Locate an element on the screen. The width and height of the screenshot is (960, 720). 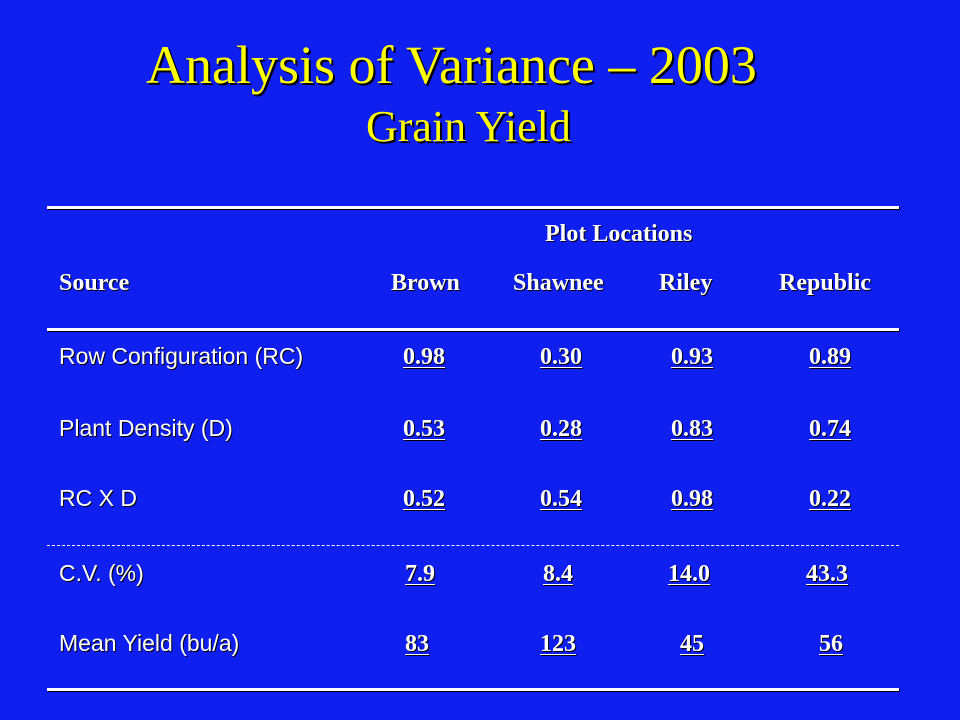
cell-rc-republic: 0.89 is located at coordinates (830, 357).